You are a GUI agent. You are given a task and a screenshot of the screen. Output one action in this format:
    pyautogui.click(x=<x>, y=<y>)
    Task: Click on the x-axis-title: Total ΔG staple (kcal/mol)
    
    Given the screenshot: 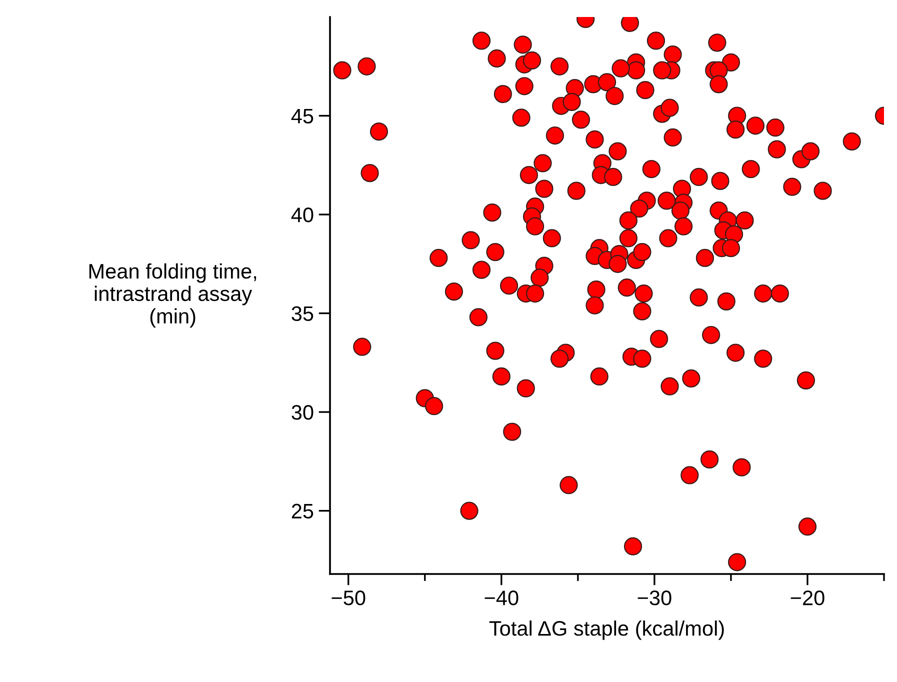 What is the action you would take?
    pyautogui.click(x=606, y=630)
    